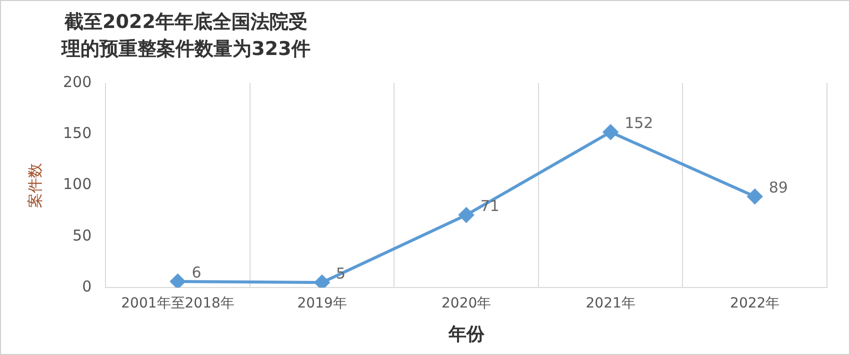 This screenshot has height=355, width=850. I want to click on x-axis-title: 年份, so click(466, 334).